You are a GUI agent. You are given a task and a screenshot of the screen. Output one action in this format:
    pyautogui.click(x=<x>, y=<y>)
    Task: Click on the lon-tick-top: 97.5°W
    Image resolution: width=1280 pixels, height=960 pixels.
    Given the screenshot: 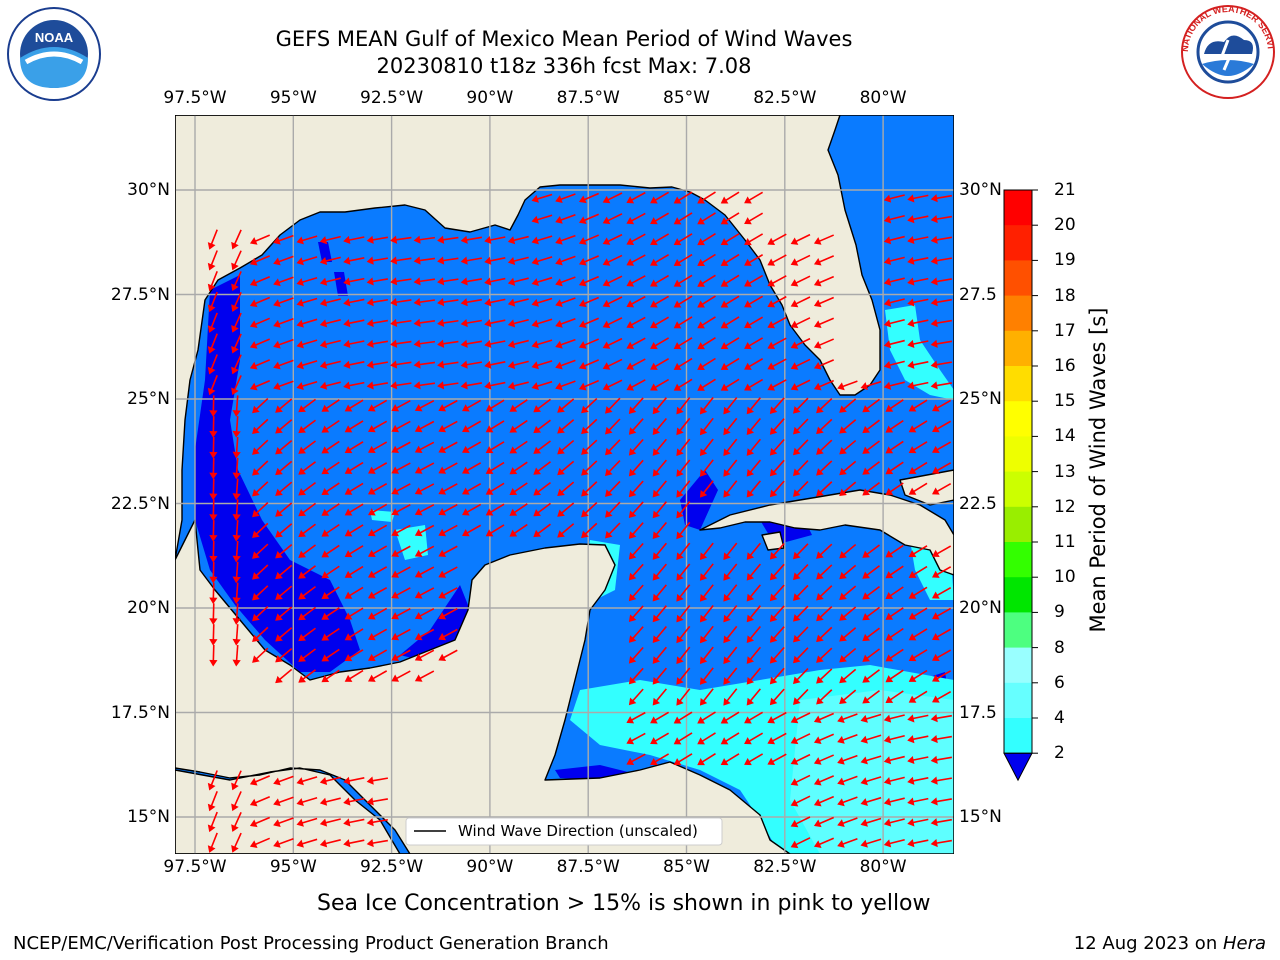 What is the action you would take?
    pyautogui.click(x=195, y=98)
    